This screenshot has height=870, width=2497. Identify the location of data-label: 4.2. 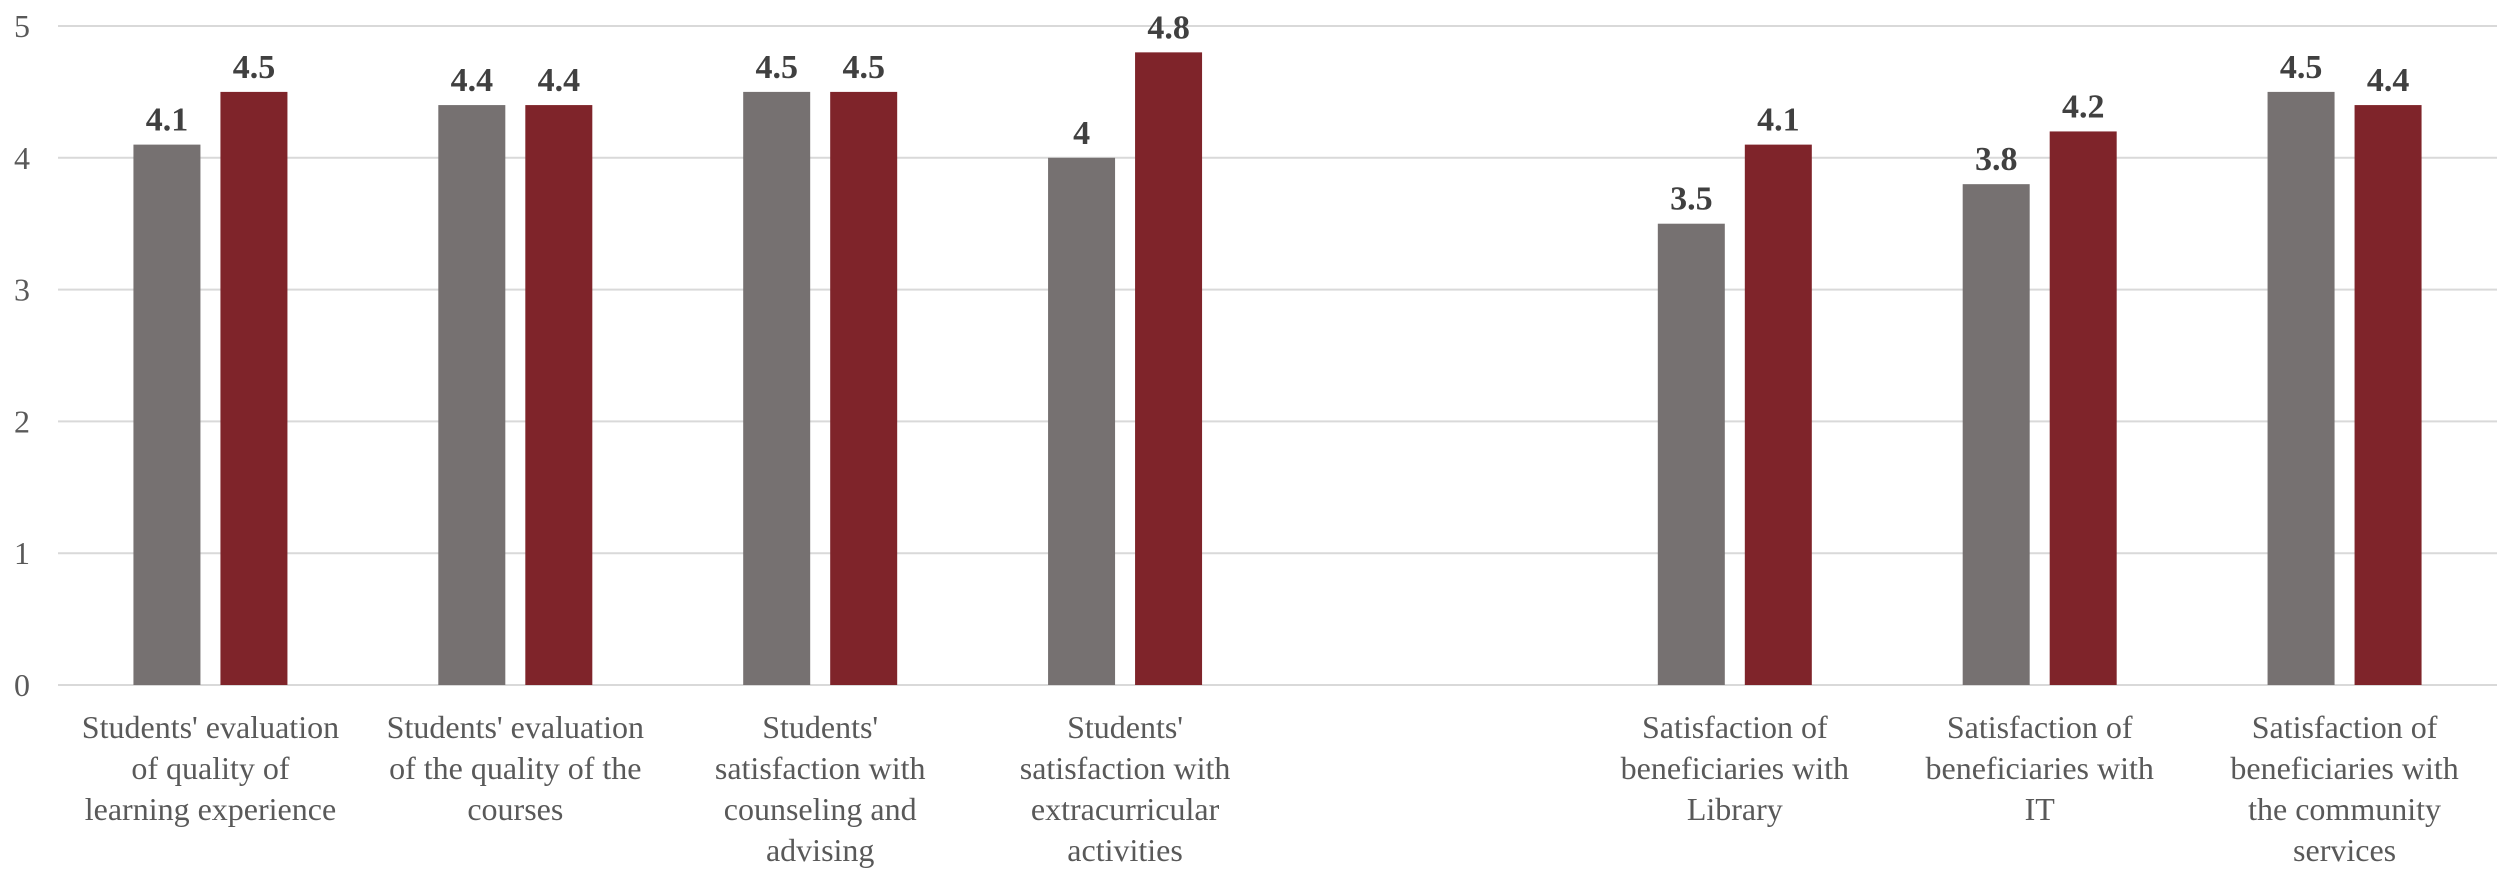
(2083, 106).